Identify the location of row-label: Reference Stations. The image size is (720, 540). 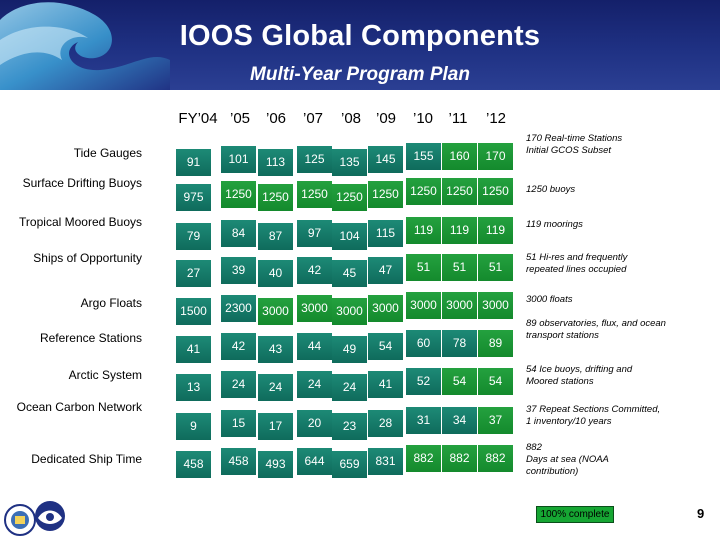
(90, 338).